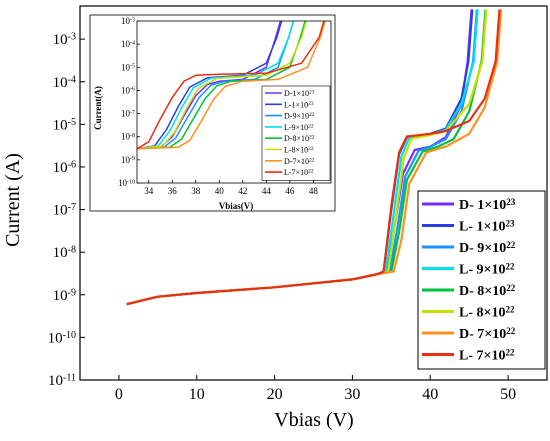 Image resolution: width=550 pixels, height=441 pixels. What do you see at coordinates (299, 138) in the screenshot?
I see `inset-legend-label: D-8×1022` at bounding box center [299, 138].